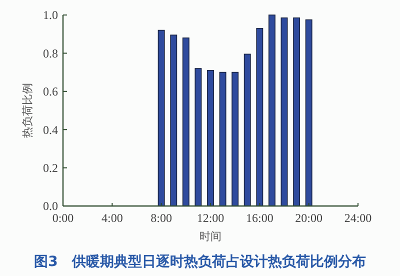  What do you see at coordinates (161, 218) in the screenshot?
I see `x-tick-label: 8:00` at bounding box center [161, 218].